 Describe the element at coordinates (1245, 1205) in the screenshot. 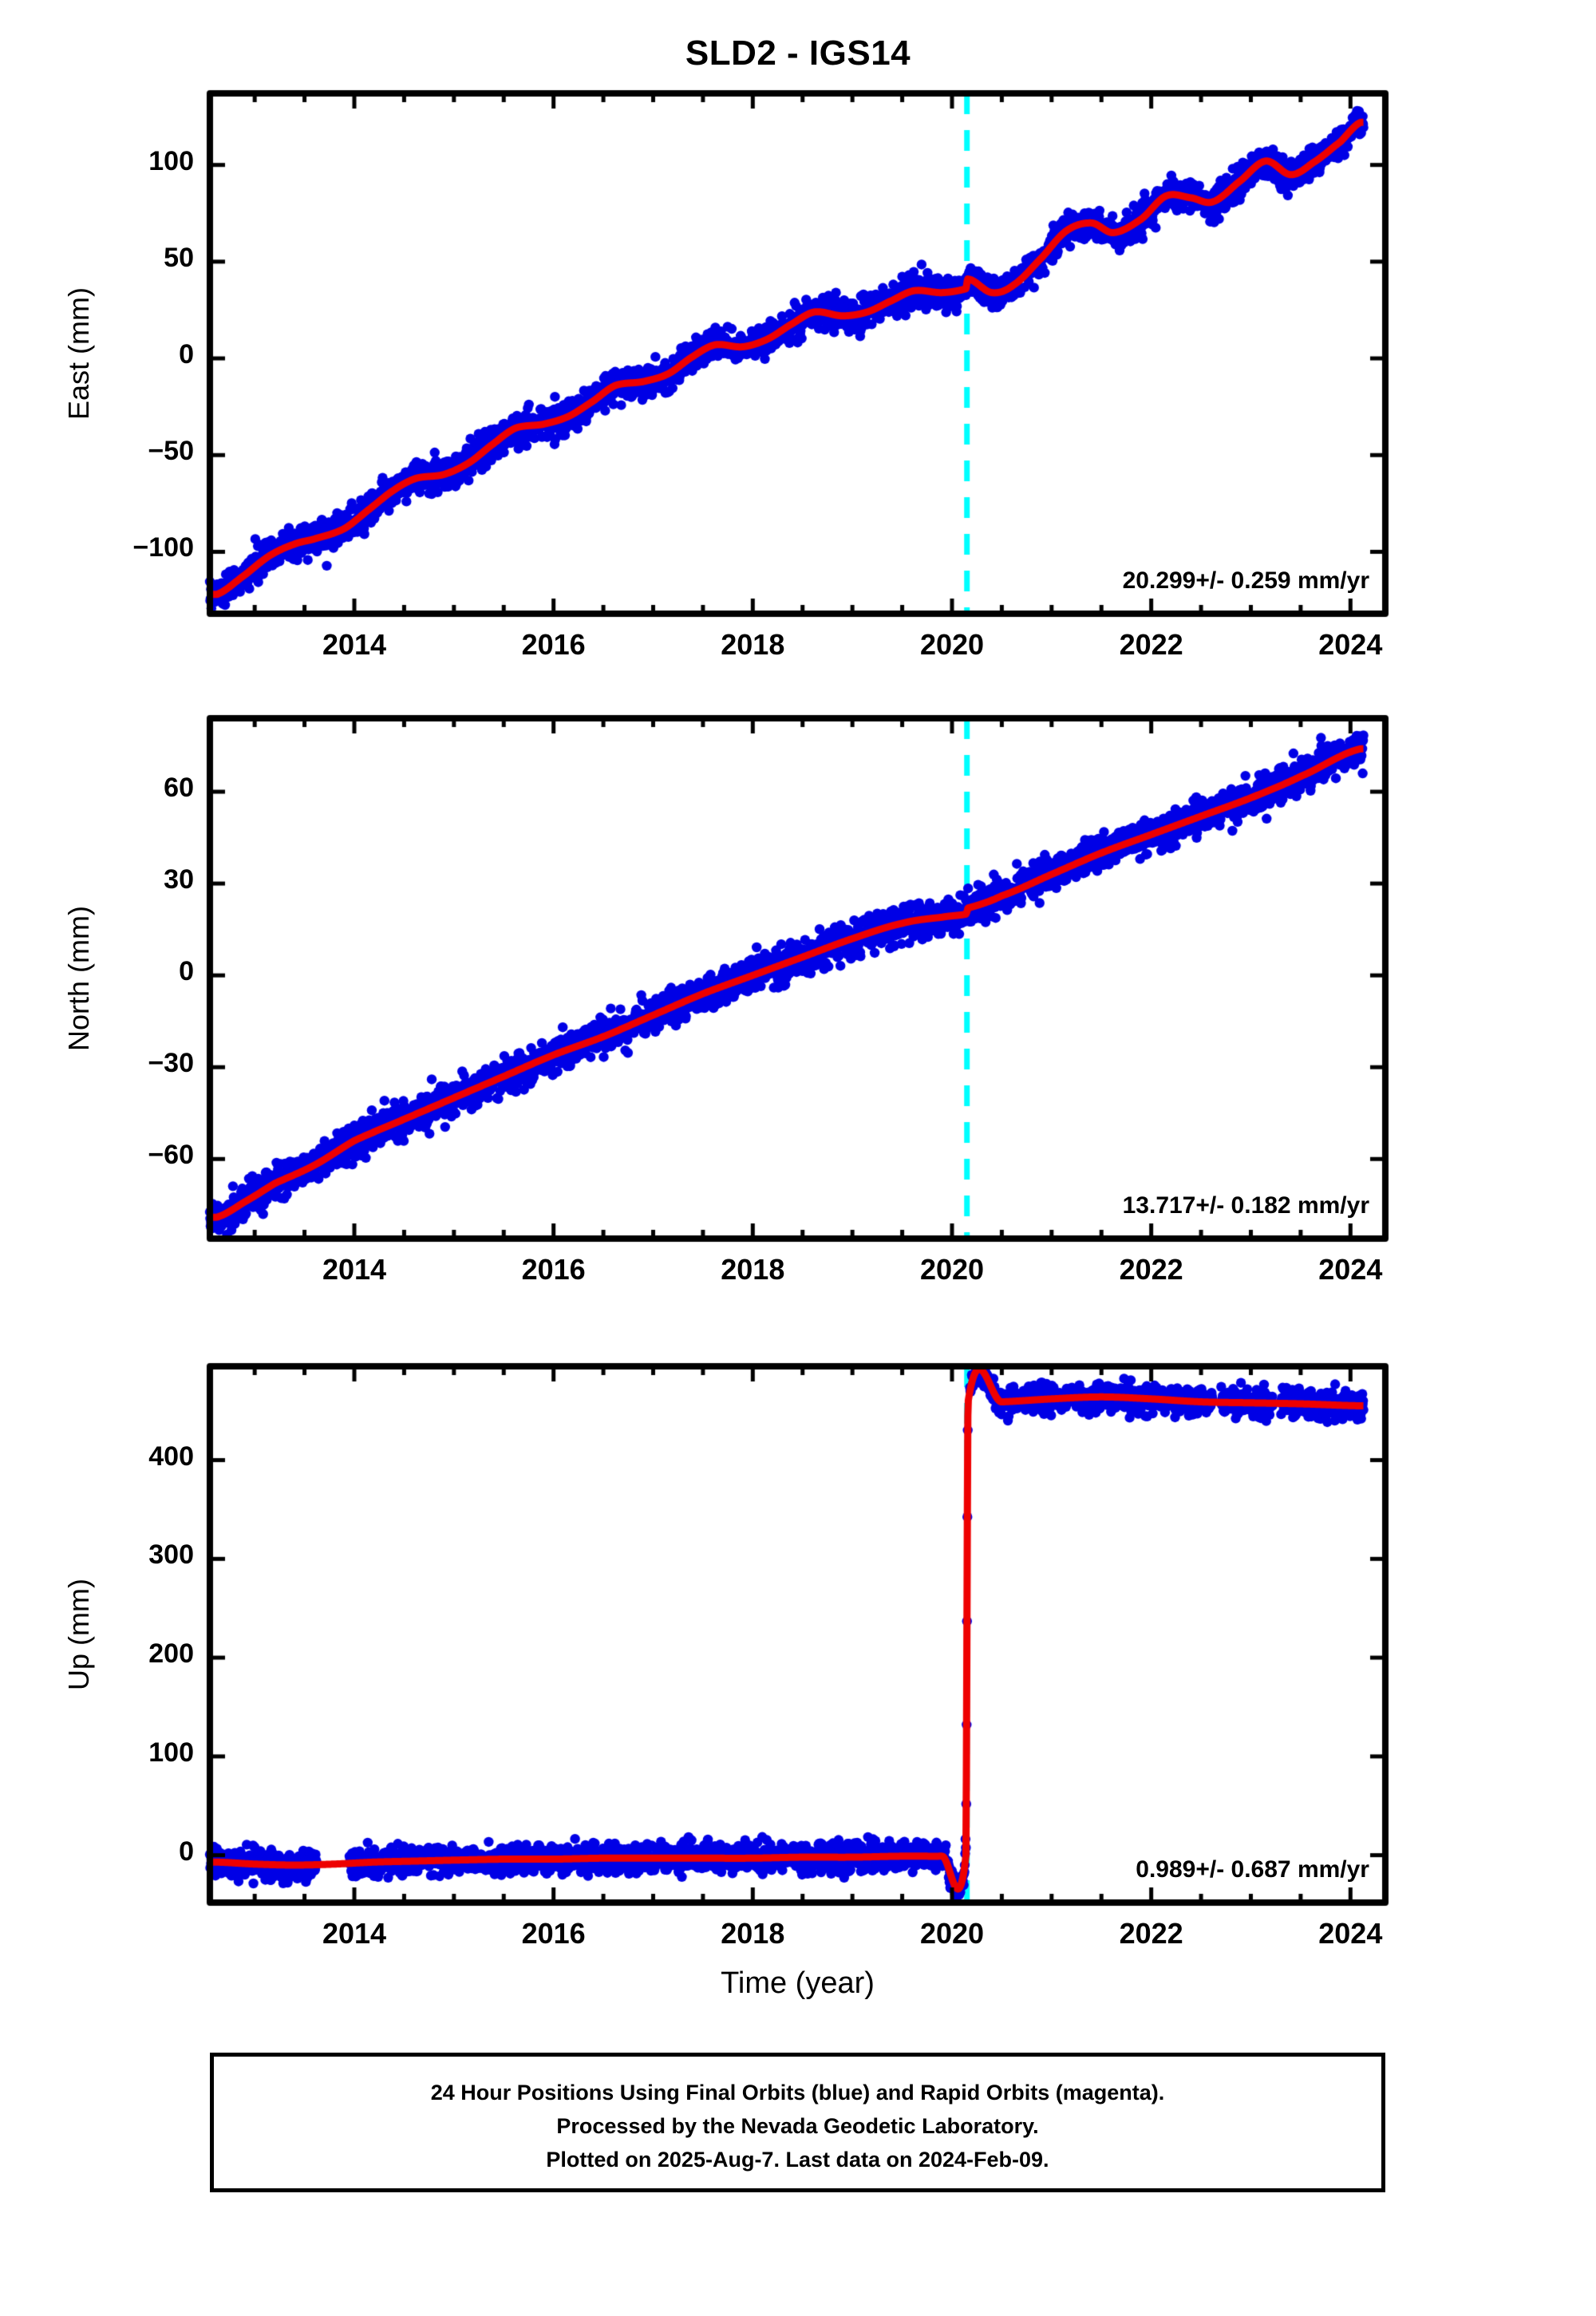

I see `rate-annotation-north: 13.717+/- 0.182 mm/yr` at that location.